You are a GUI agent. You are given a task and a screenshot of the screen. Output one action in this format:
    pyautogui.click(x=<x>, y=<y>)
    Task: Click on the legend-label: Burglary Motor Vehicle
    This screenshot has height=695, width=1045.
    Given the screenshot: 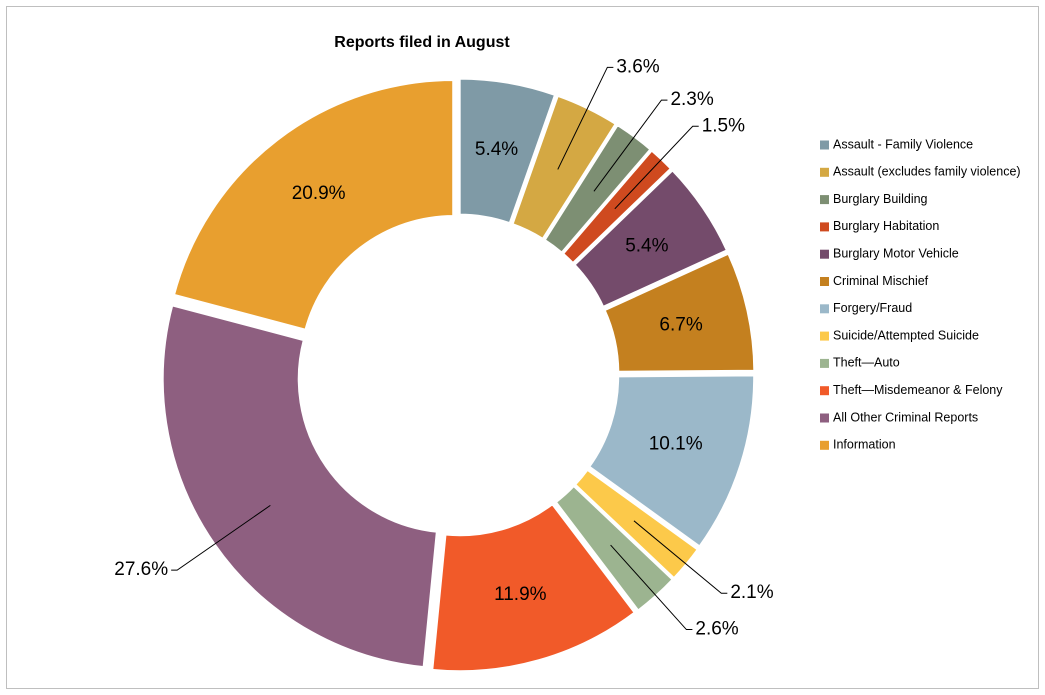 What is the action you would take?
    pyautogui.click(x=896, y=253)
    